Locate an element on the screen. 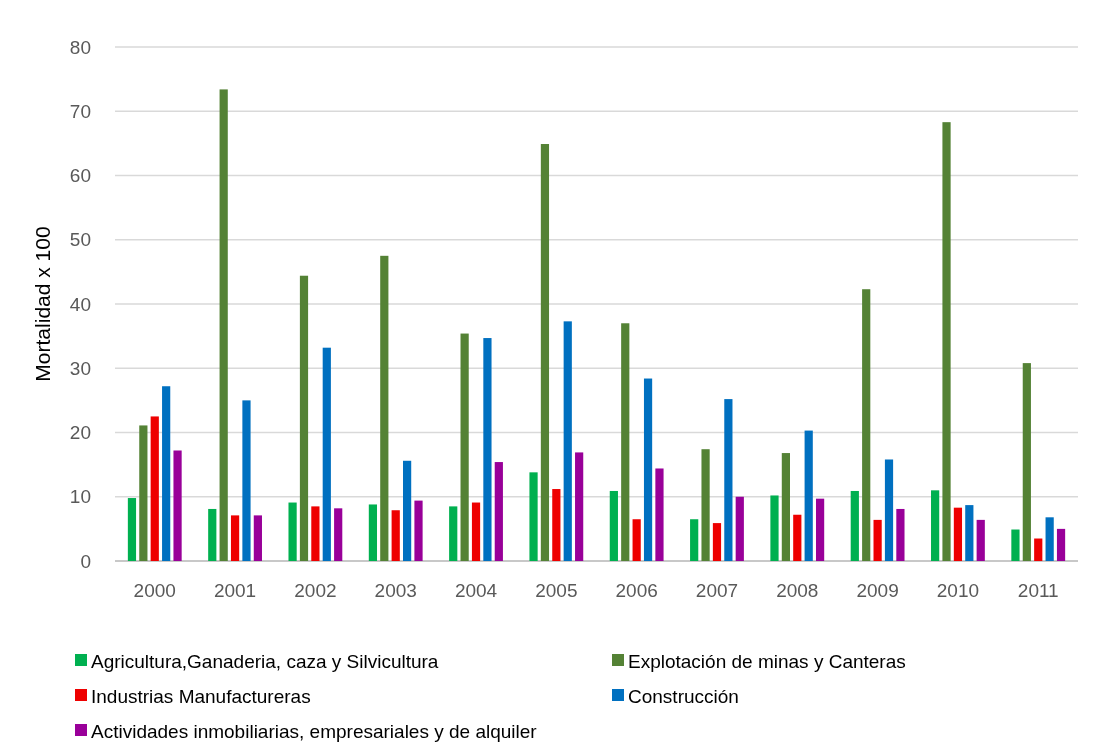 This screenshot has width=1106, height=750. x-tick-label: 2000 is located at coordinates (154, 590).